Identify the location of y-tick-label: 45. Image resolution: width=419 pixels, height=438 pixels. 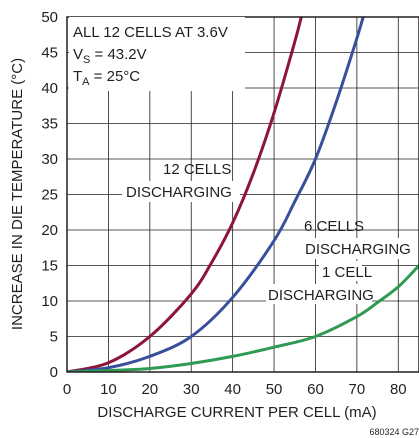
(49, 53).